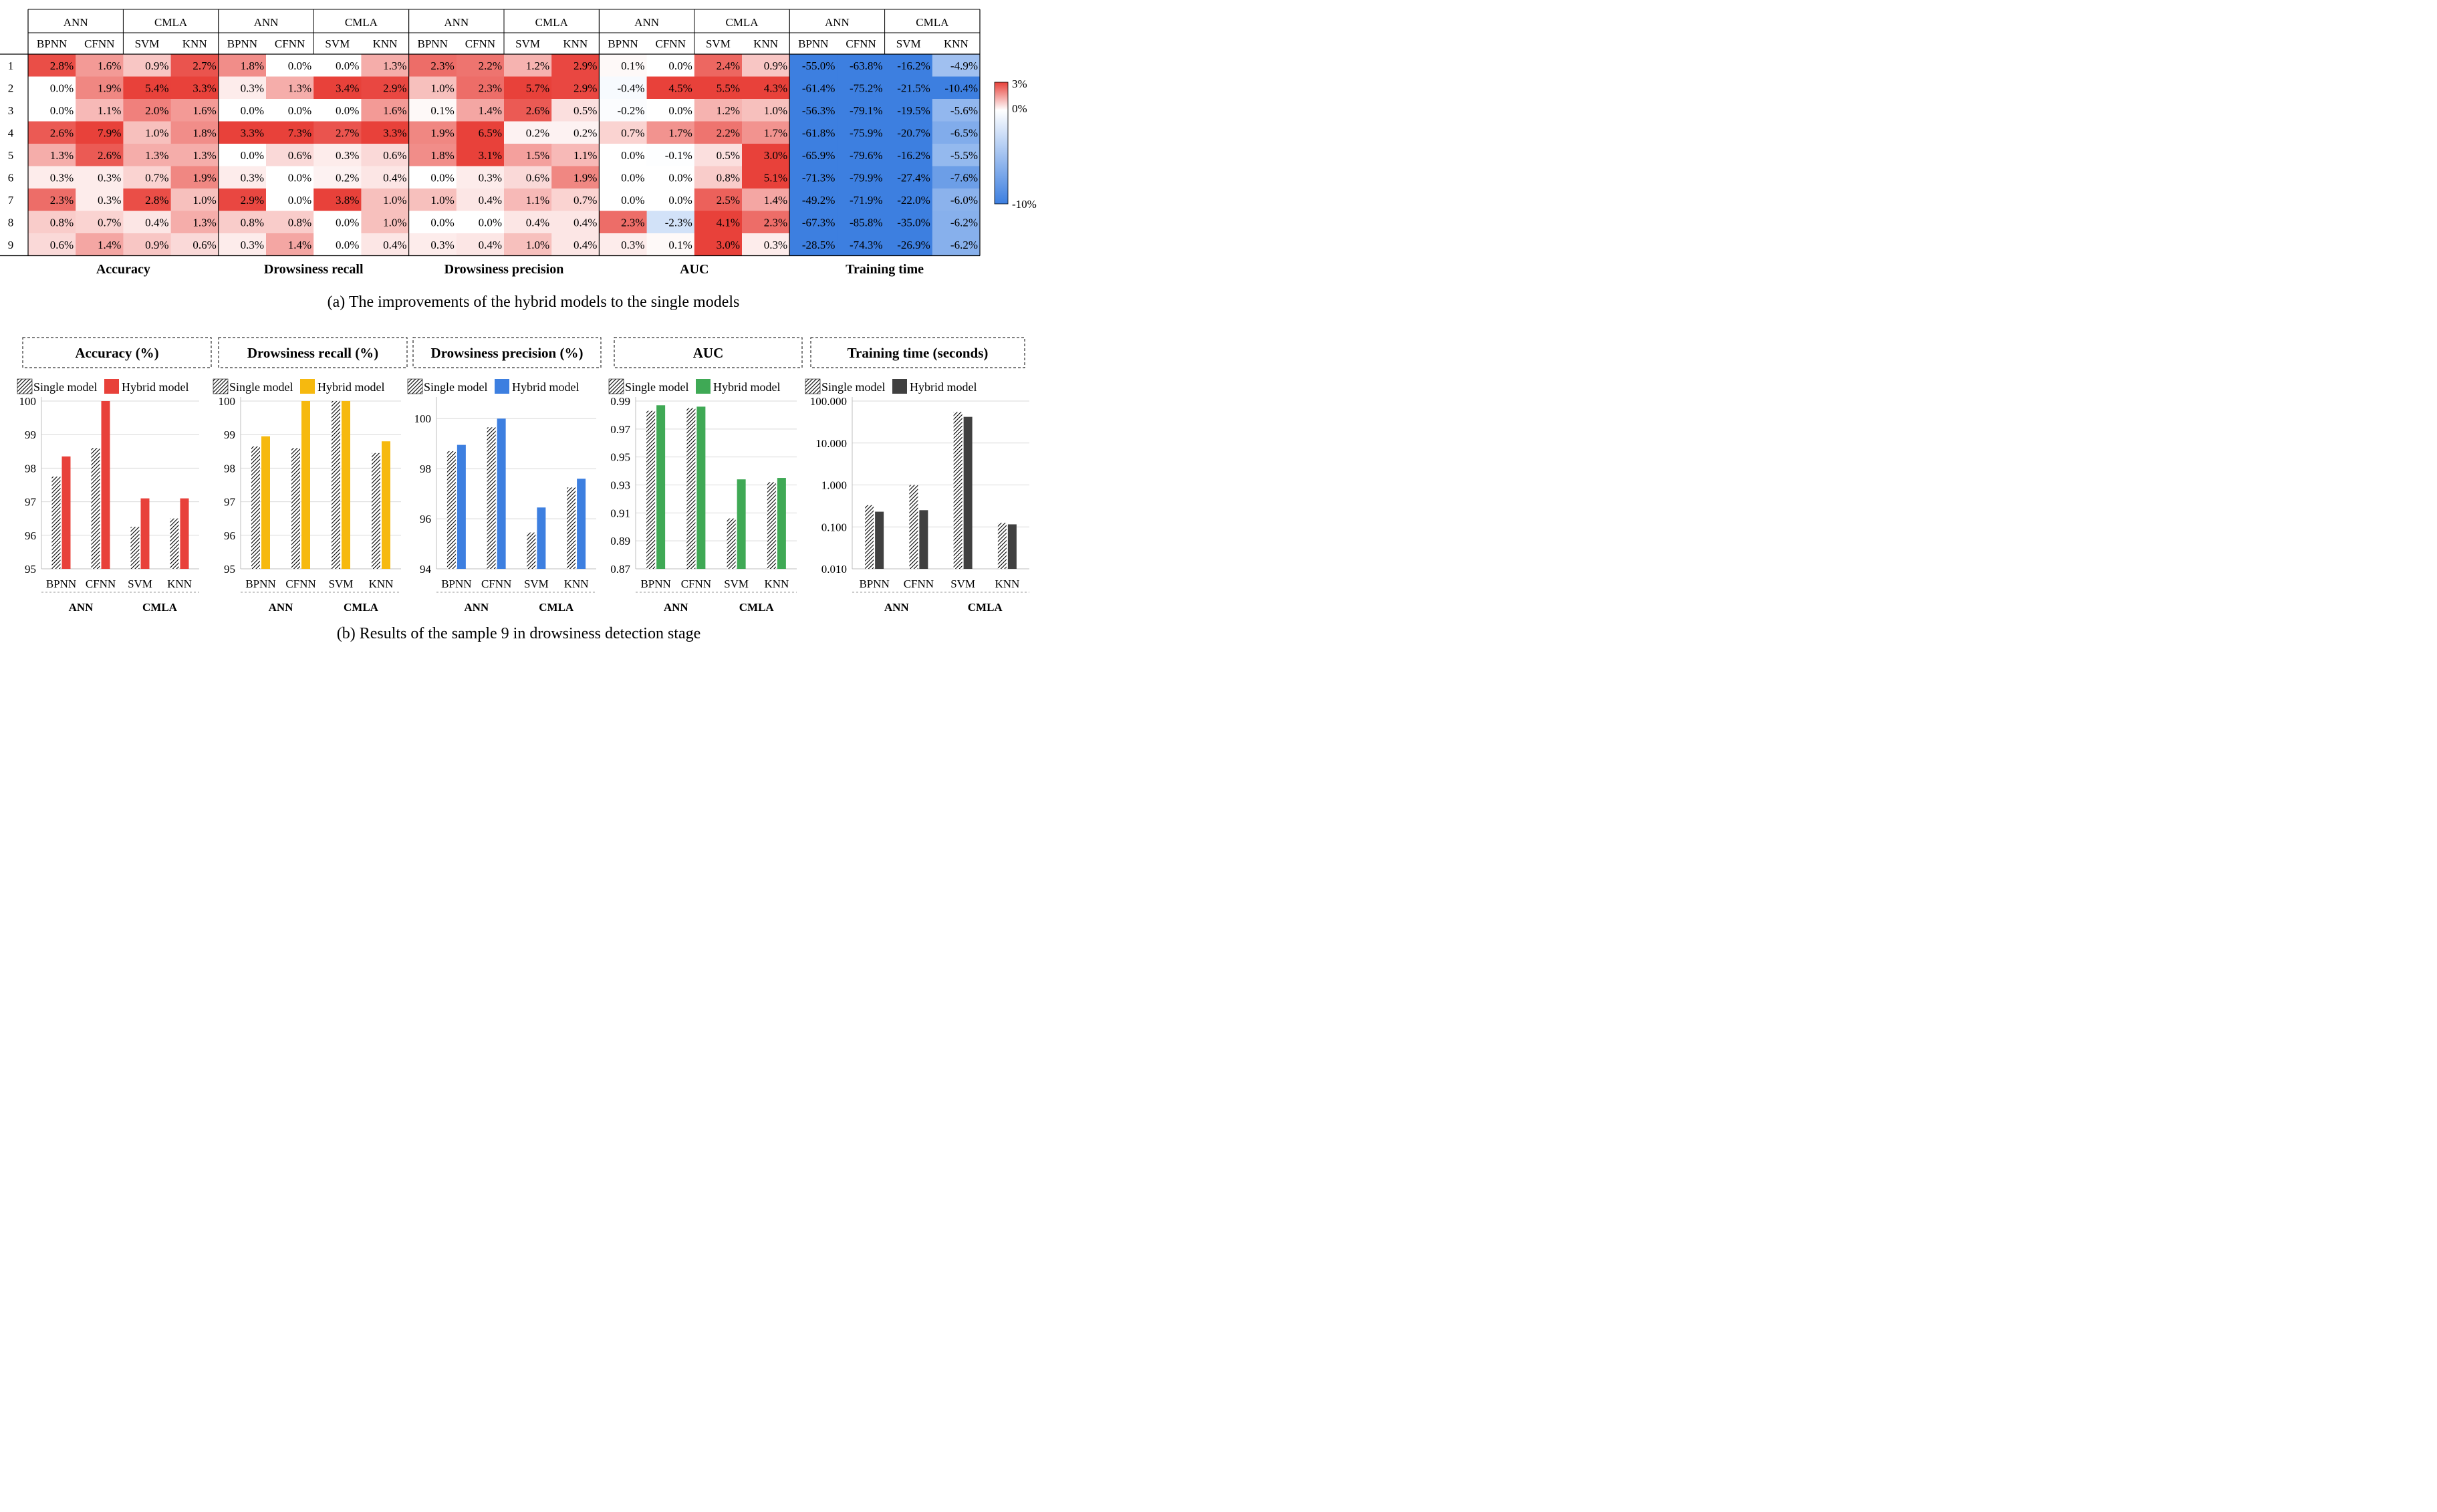 The height and width of the screenshot is (1512, 2437). What do you see at coordinates (62, 65) in the screenshot?
I see `heatmap-cell-label: 2.8%` at bounding box center [62, 65].